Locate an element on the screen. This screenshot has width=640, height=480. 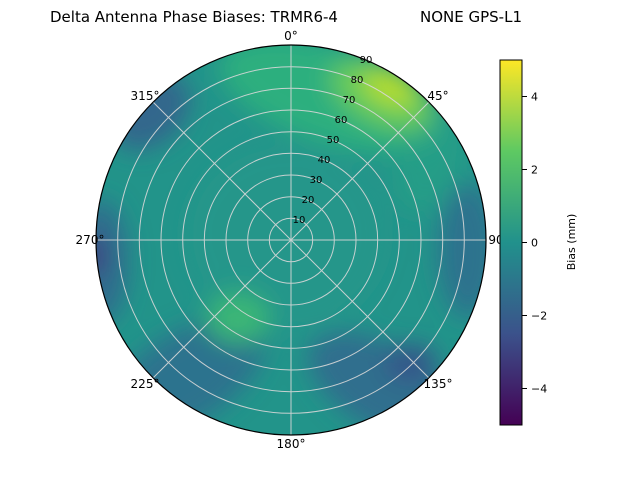
colorbar-tick-label-n4: −4 is located at coordinates (539, 389).